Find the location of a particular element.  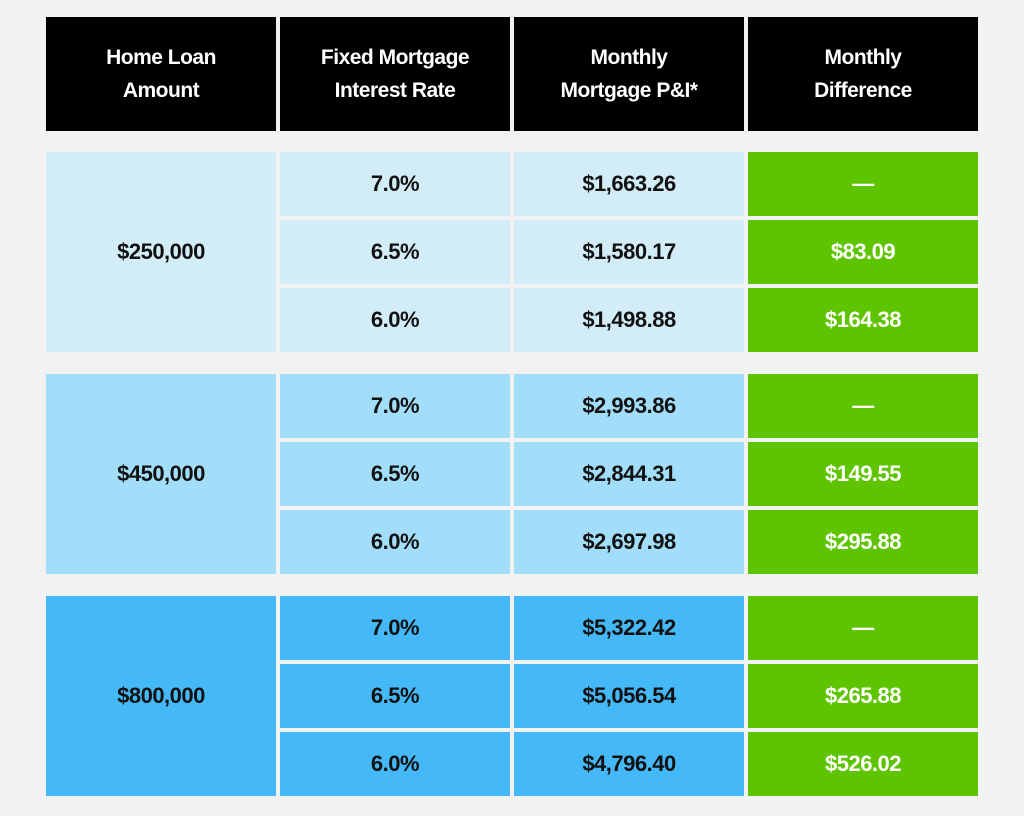

monthly-difference-cell: $83.09 is located at coordinates (863, 252).